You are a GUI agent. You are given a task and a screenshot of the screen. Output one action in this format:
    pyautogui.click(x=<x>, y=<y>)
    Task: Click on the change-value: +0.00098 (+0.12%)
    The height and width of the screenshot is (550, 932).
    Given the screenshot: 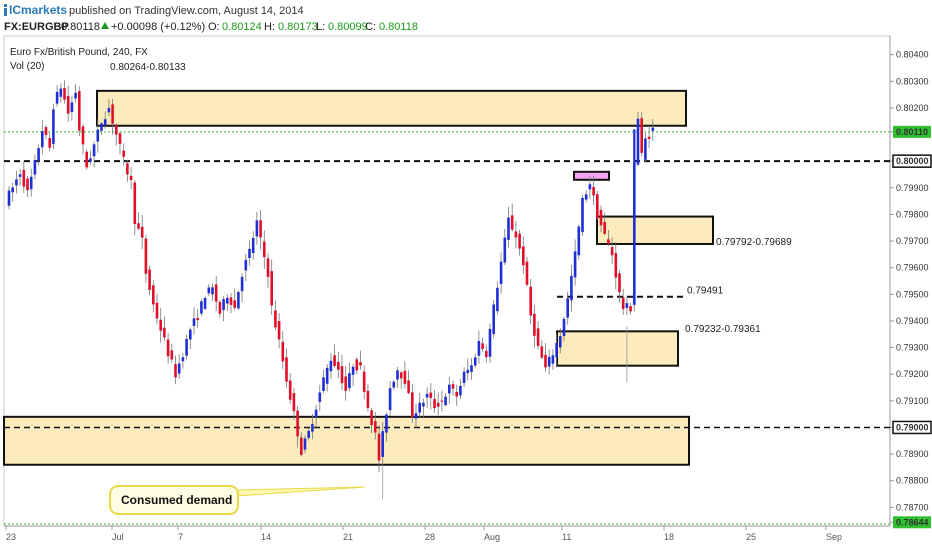 What is the action you would take?
    pyautogui.click(x=158, y=27)
    